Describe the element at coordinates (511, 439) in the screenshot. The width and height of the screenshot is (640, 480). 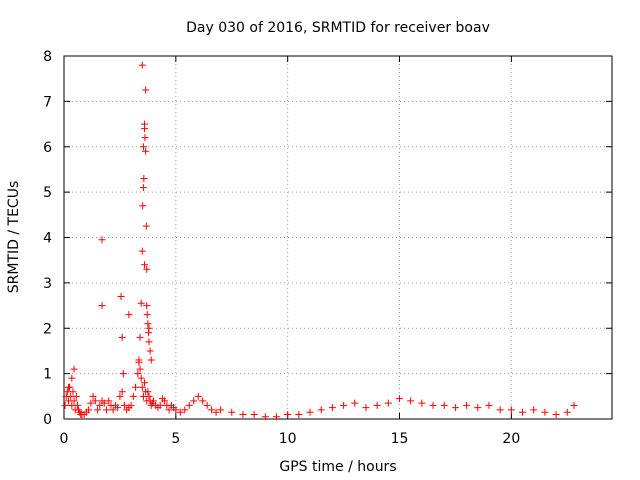
I see `x-tick-label: 20` at that location.